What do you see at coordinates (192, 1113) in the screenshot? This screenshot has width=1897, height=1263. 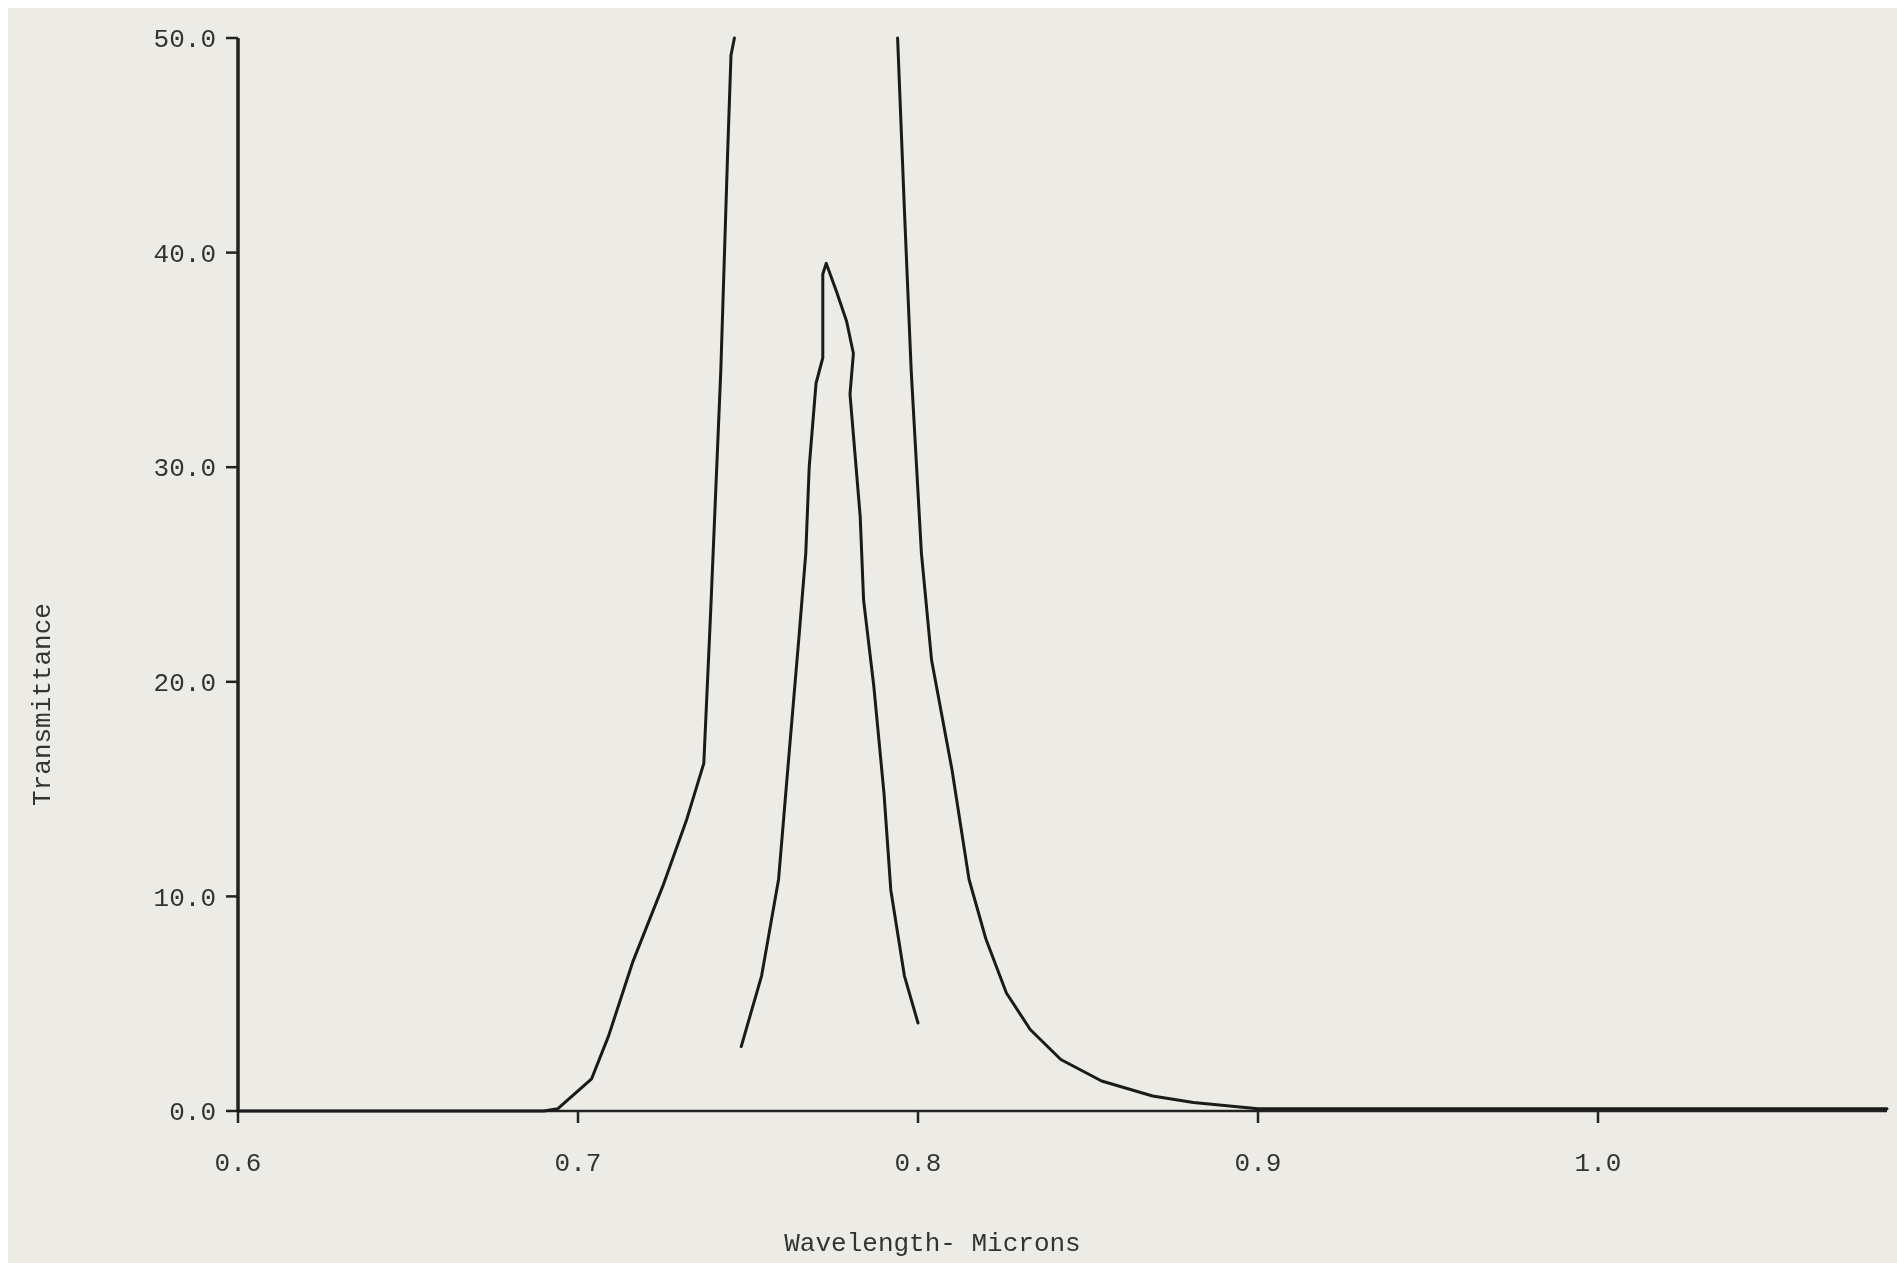 I see `y-tick-label: 0.0` at bounding box center [192, 1113].